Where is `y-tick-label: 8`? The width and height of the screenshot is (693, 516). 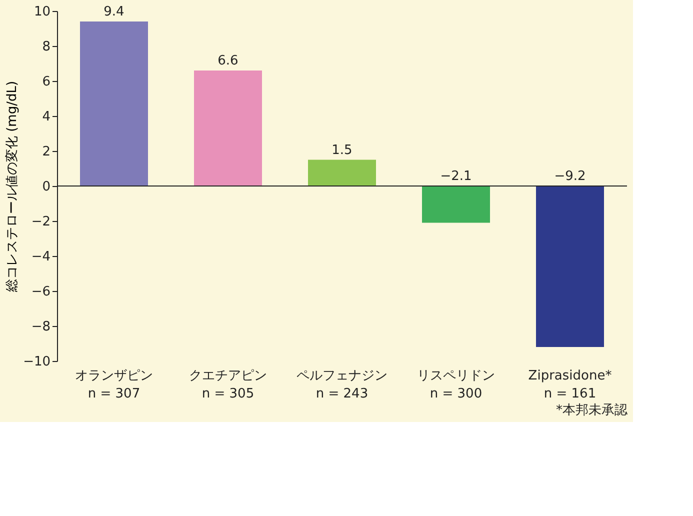 y-tick-label: 8 is located at coordinates (46, 47).